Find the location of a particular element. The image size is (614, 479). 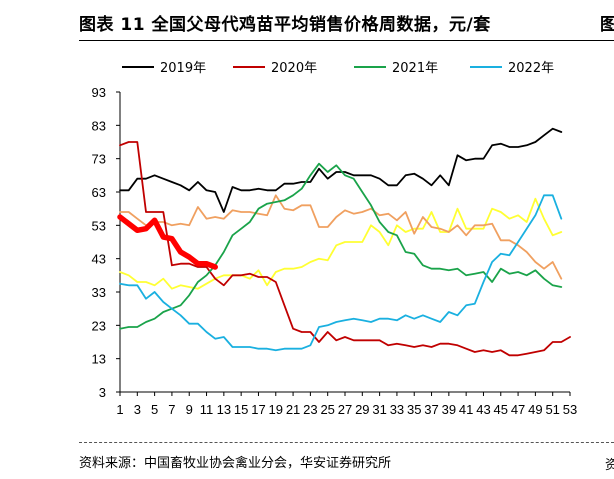

x-tick-label: 51 is located at coordinates (552, 409).